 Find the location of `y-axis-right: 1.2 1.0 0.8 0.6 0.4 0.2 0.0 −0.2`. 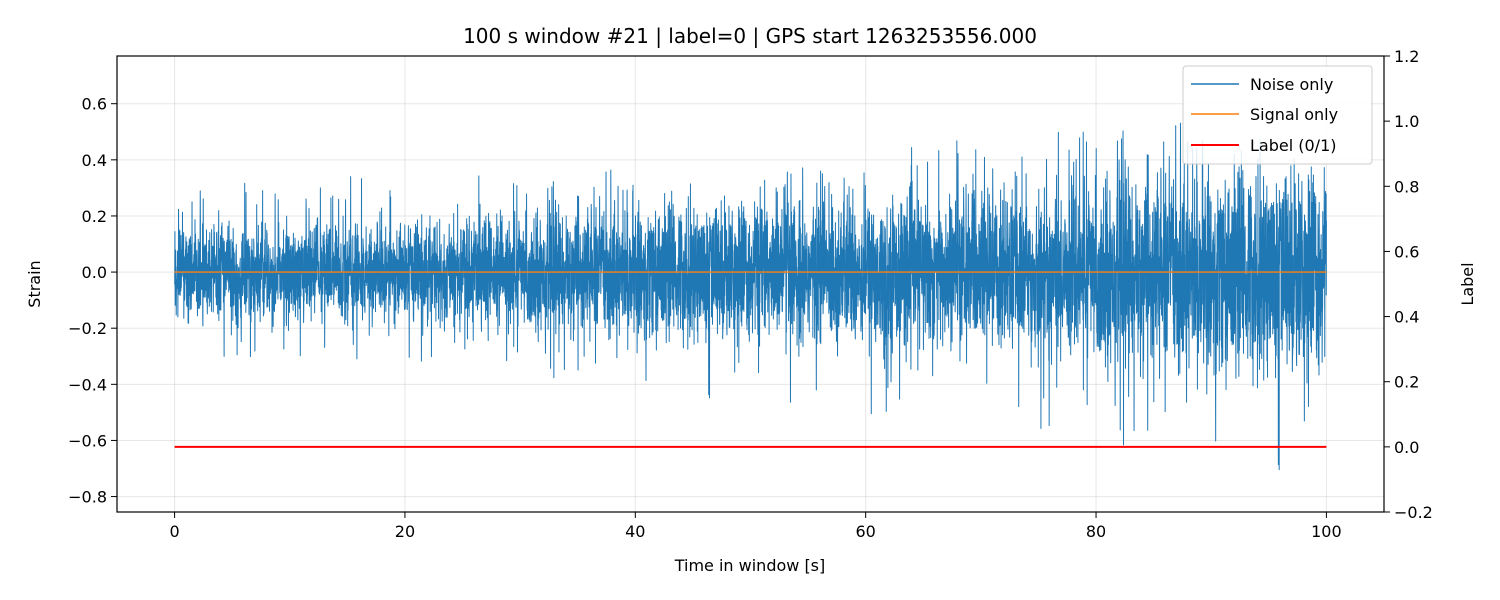

y-axis-right: 1.2 1.0 0.8 0.6 0.4 0.2 0.0 −0.2 is located at coordinates (1408, 284).